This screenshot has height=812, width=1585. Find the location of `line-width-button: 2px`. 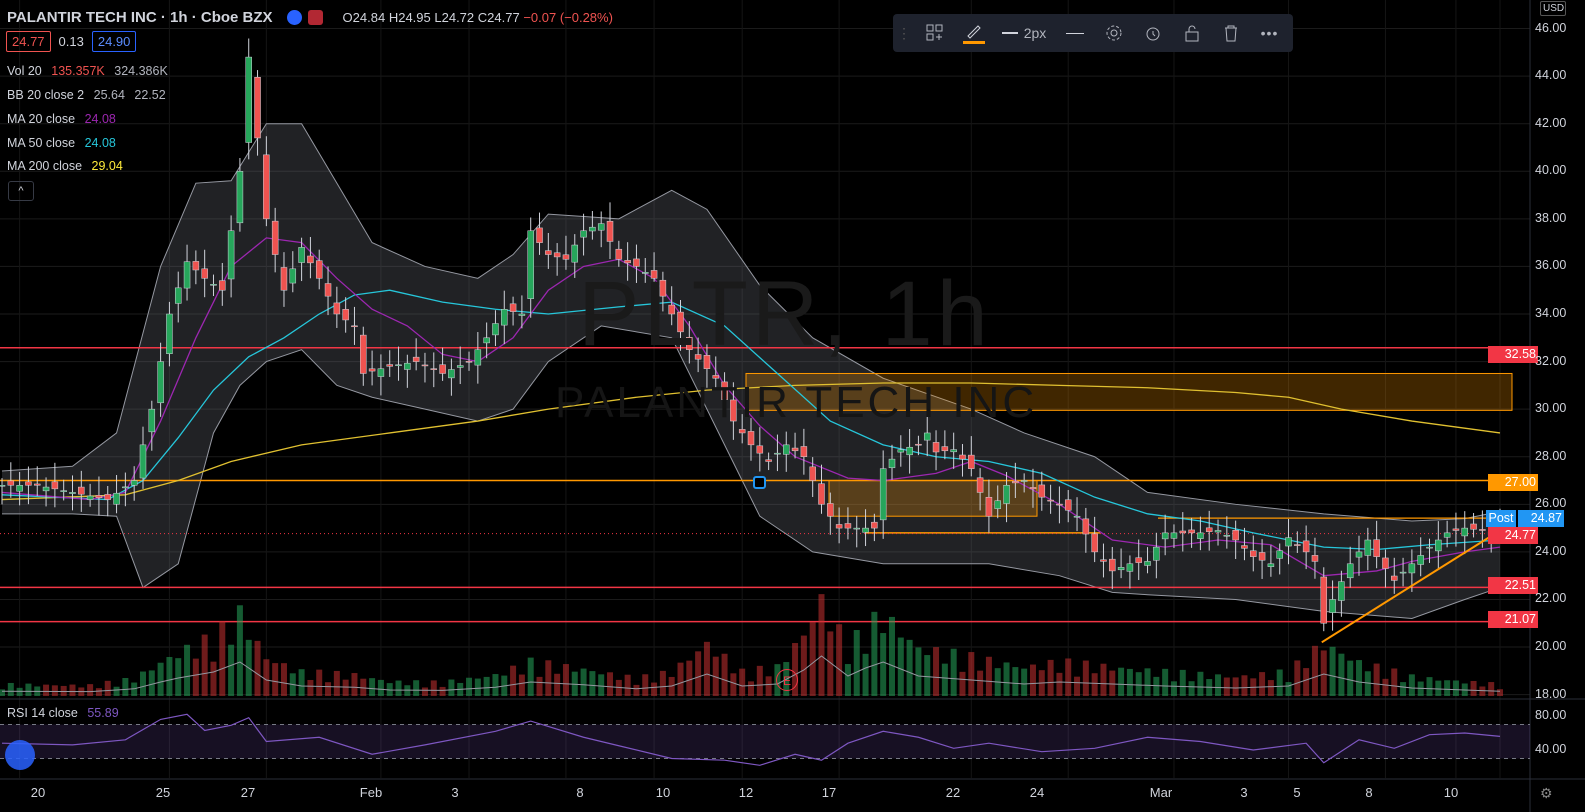

line-width-button: 2px is located at coordinates (1024, 33).